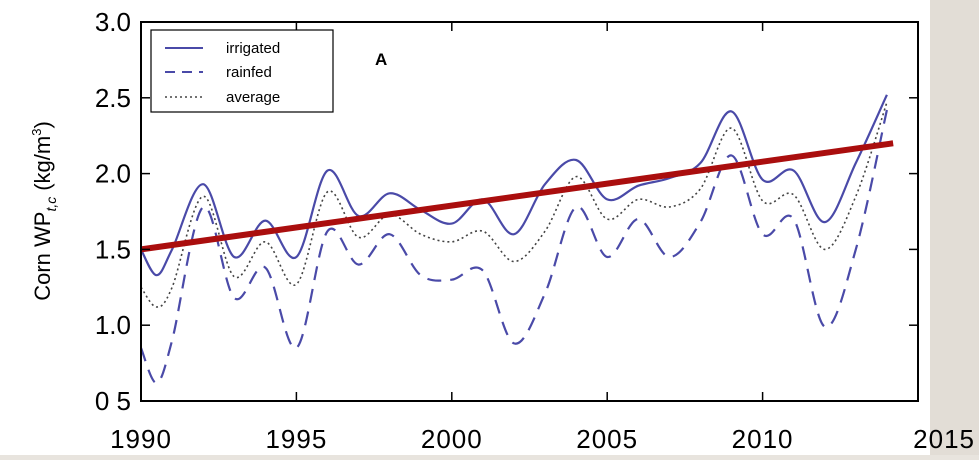  What do you see at coordinates (249, 72) in the screenshot?
I see `legend-label-rainfed: rainfed` at bounding box center [249, 72].